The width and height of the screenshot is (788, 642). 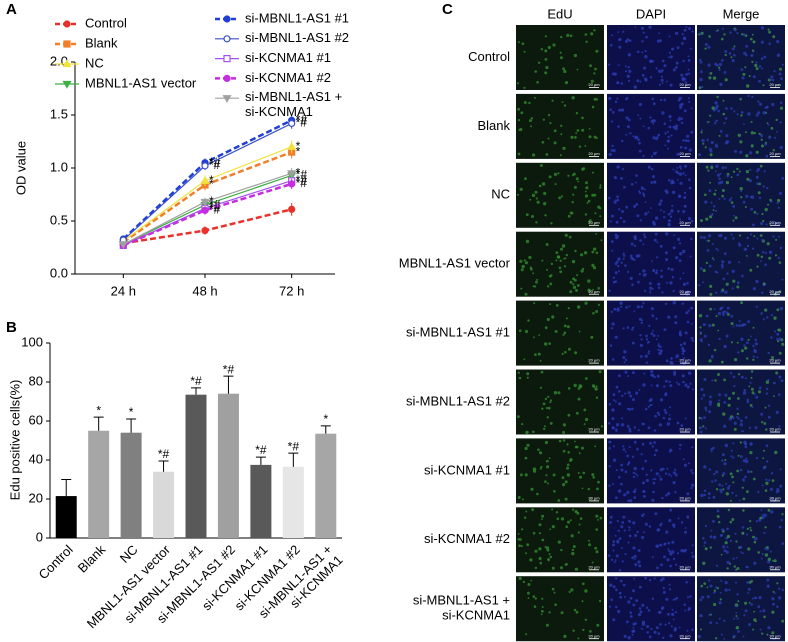 What do you see at coordinates (227, 19) in the screenshot?
I see `legend-marker` at bounding box center [227, 19].